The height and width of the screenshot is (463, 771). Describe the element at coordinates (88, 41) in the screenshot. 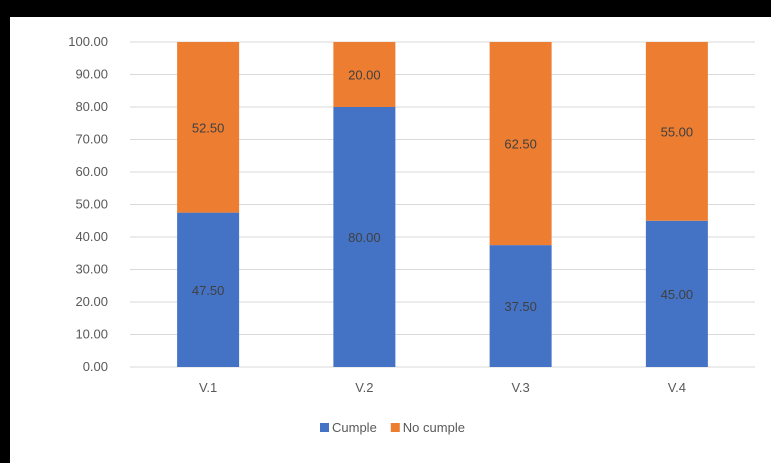

I see `y-tick-label: 100.00` at that location.